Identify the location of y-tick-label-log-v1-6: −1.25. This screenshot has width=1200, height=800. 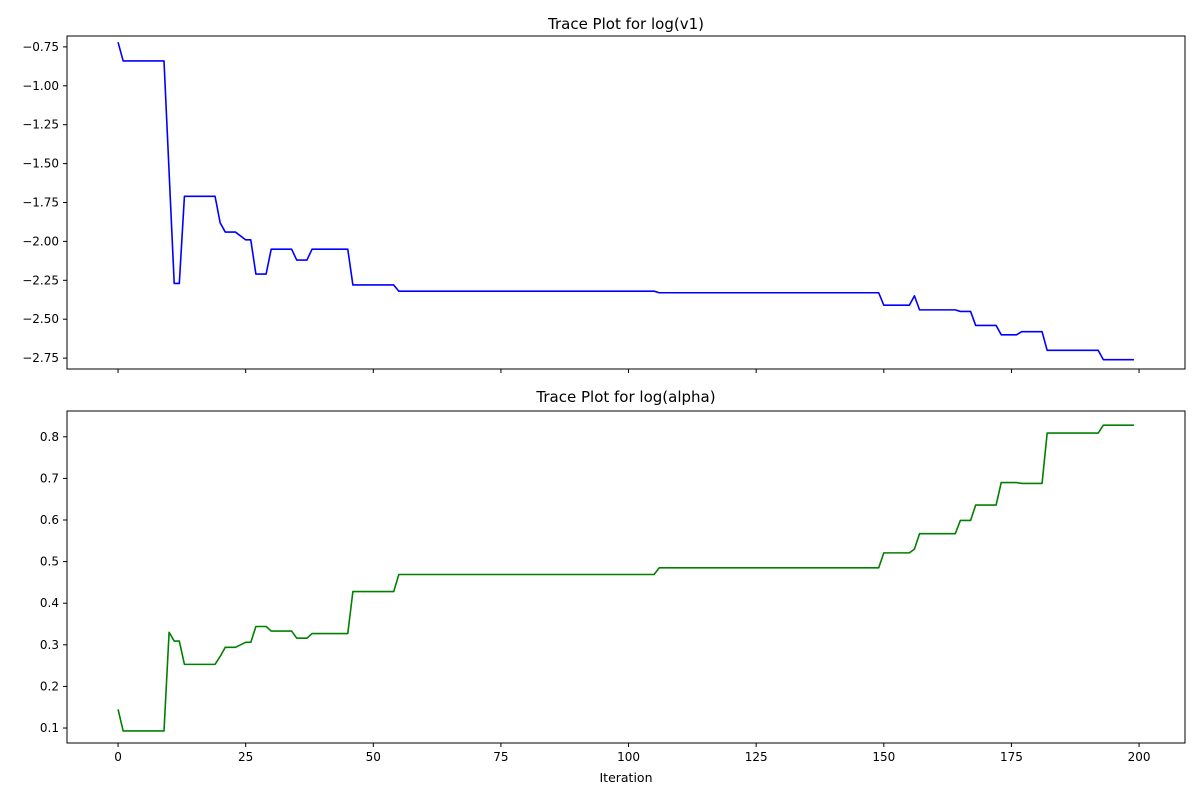
(40, 125).